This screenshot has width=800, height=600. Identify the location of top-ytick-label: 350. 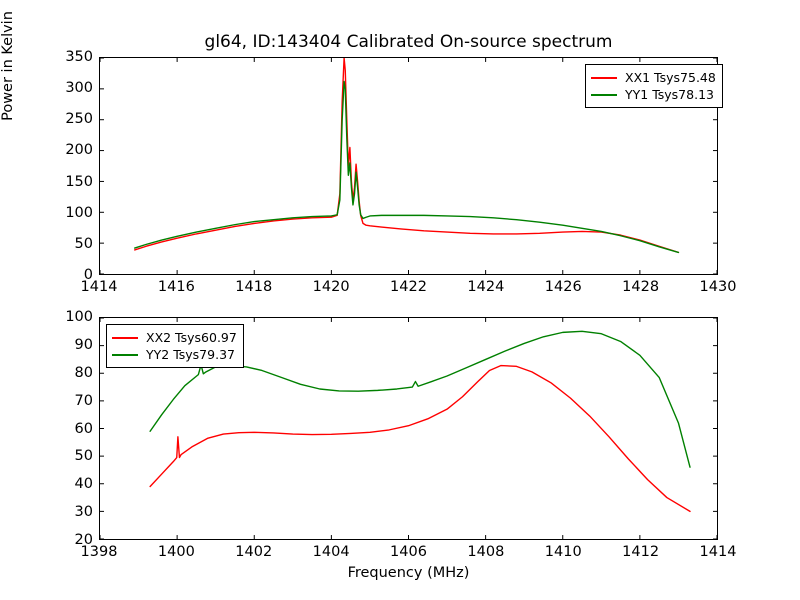
(79, 57).